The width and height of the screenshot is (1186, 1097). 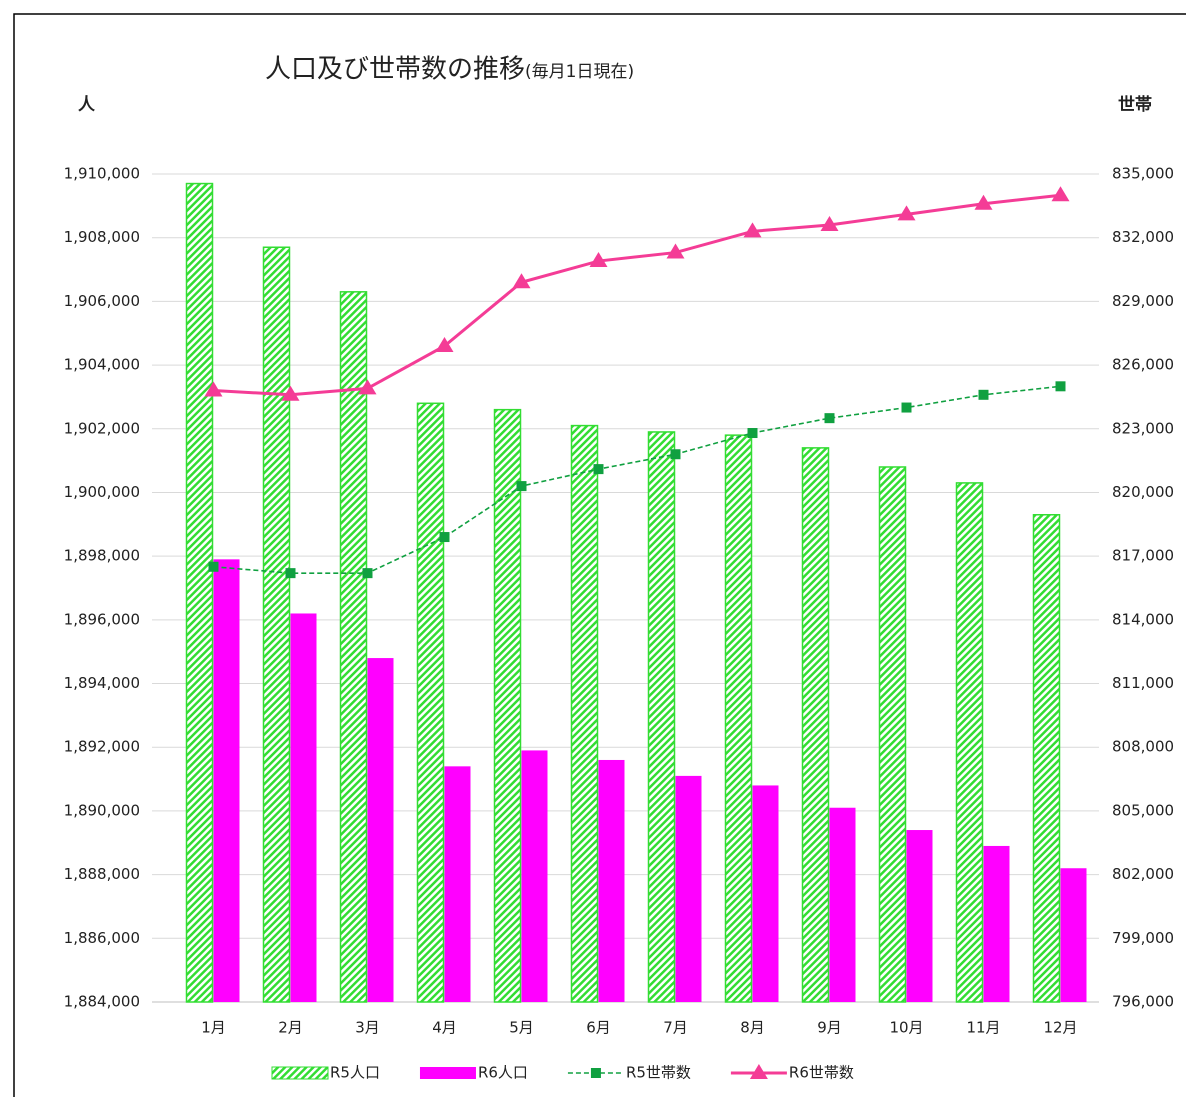 What do you see at coordinates (1143, 428) in the screenshot?
I see `y2-tick-label: 823,000` at bounding box center [1143, 428].